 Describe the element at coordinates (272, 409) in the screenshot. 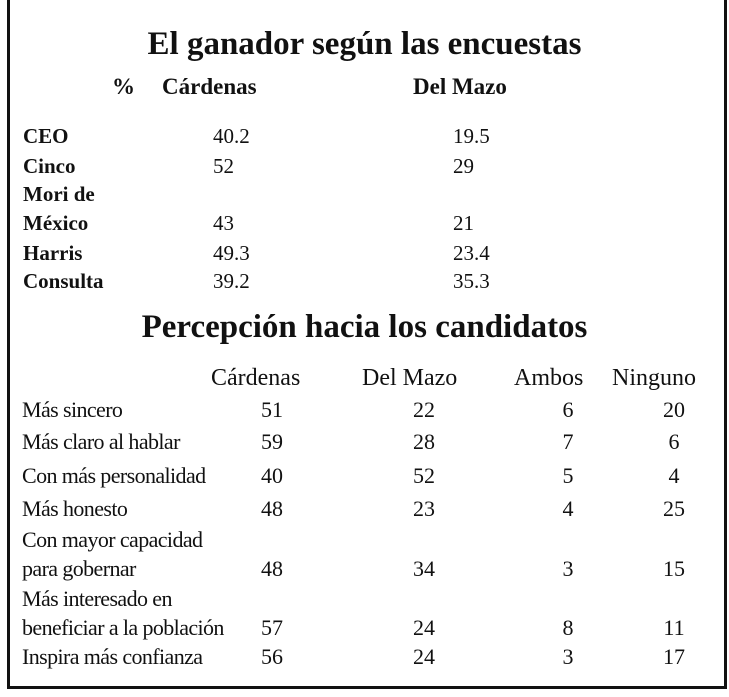

I see `cell-value: 51` at that location.